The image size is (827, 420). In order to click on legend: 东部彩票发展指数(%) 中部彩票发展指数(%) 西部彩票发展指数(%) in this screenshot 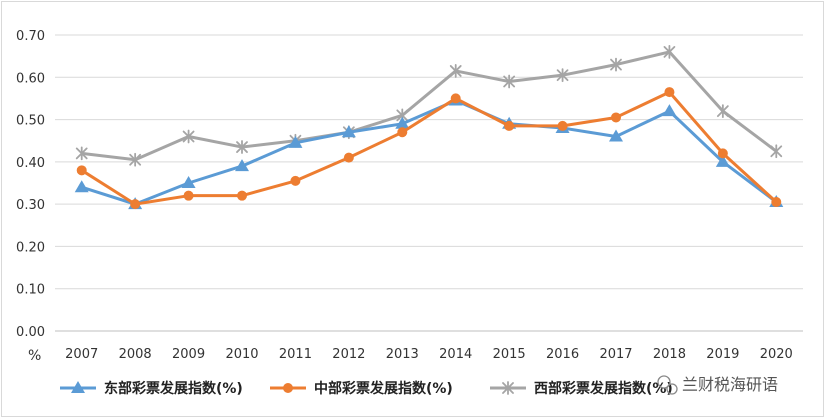, I will do `click(366, 388)`.